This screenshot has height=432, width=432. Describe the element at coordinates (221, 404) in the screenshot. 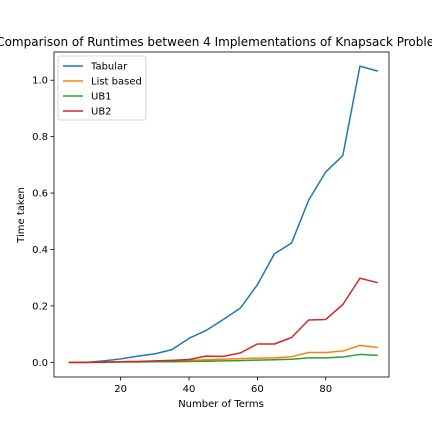

I see `x-axis-label: Number of Terms` at that location.